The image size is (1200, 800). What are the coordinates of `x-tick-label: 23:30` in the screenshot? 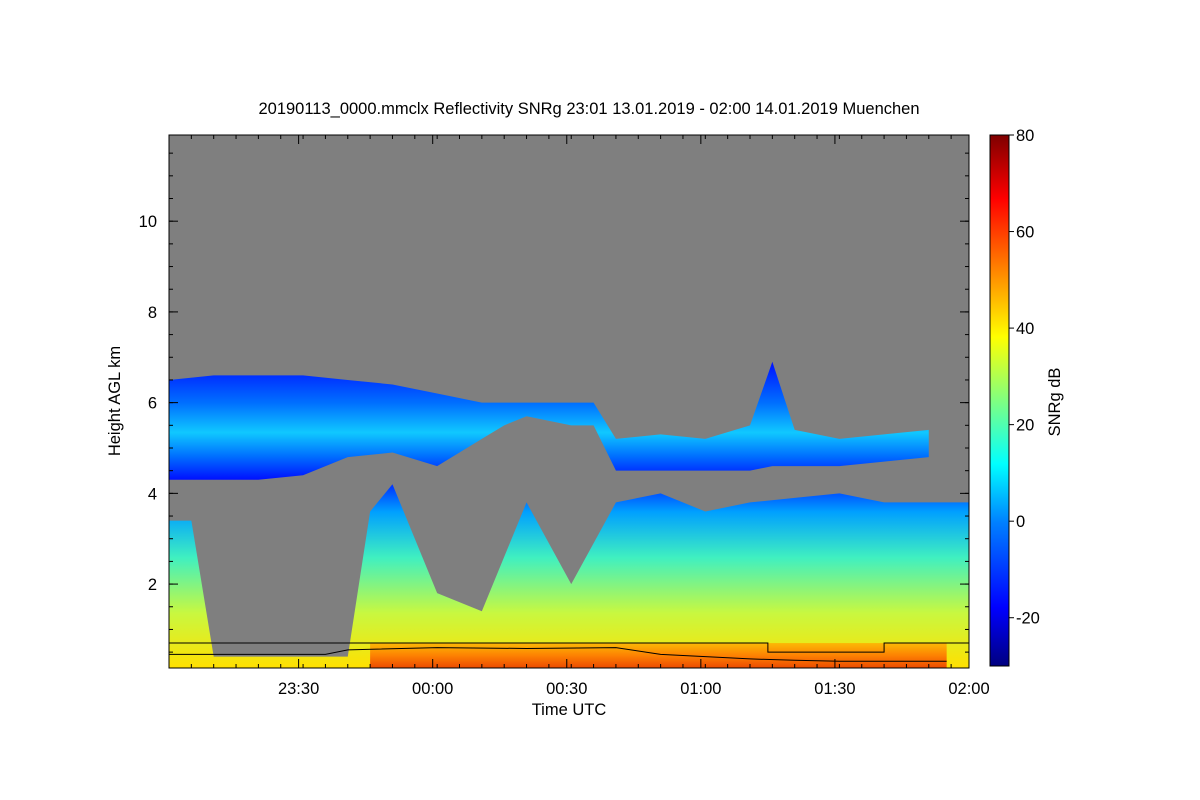 It's located at (298, 689).